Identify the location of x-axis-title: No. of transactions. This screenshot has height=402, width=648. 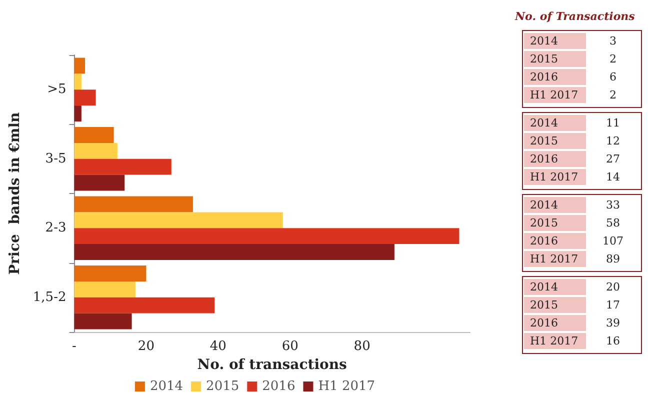
(272, 365).